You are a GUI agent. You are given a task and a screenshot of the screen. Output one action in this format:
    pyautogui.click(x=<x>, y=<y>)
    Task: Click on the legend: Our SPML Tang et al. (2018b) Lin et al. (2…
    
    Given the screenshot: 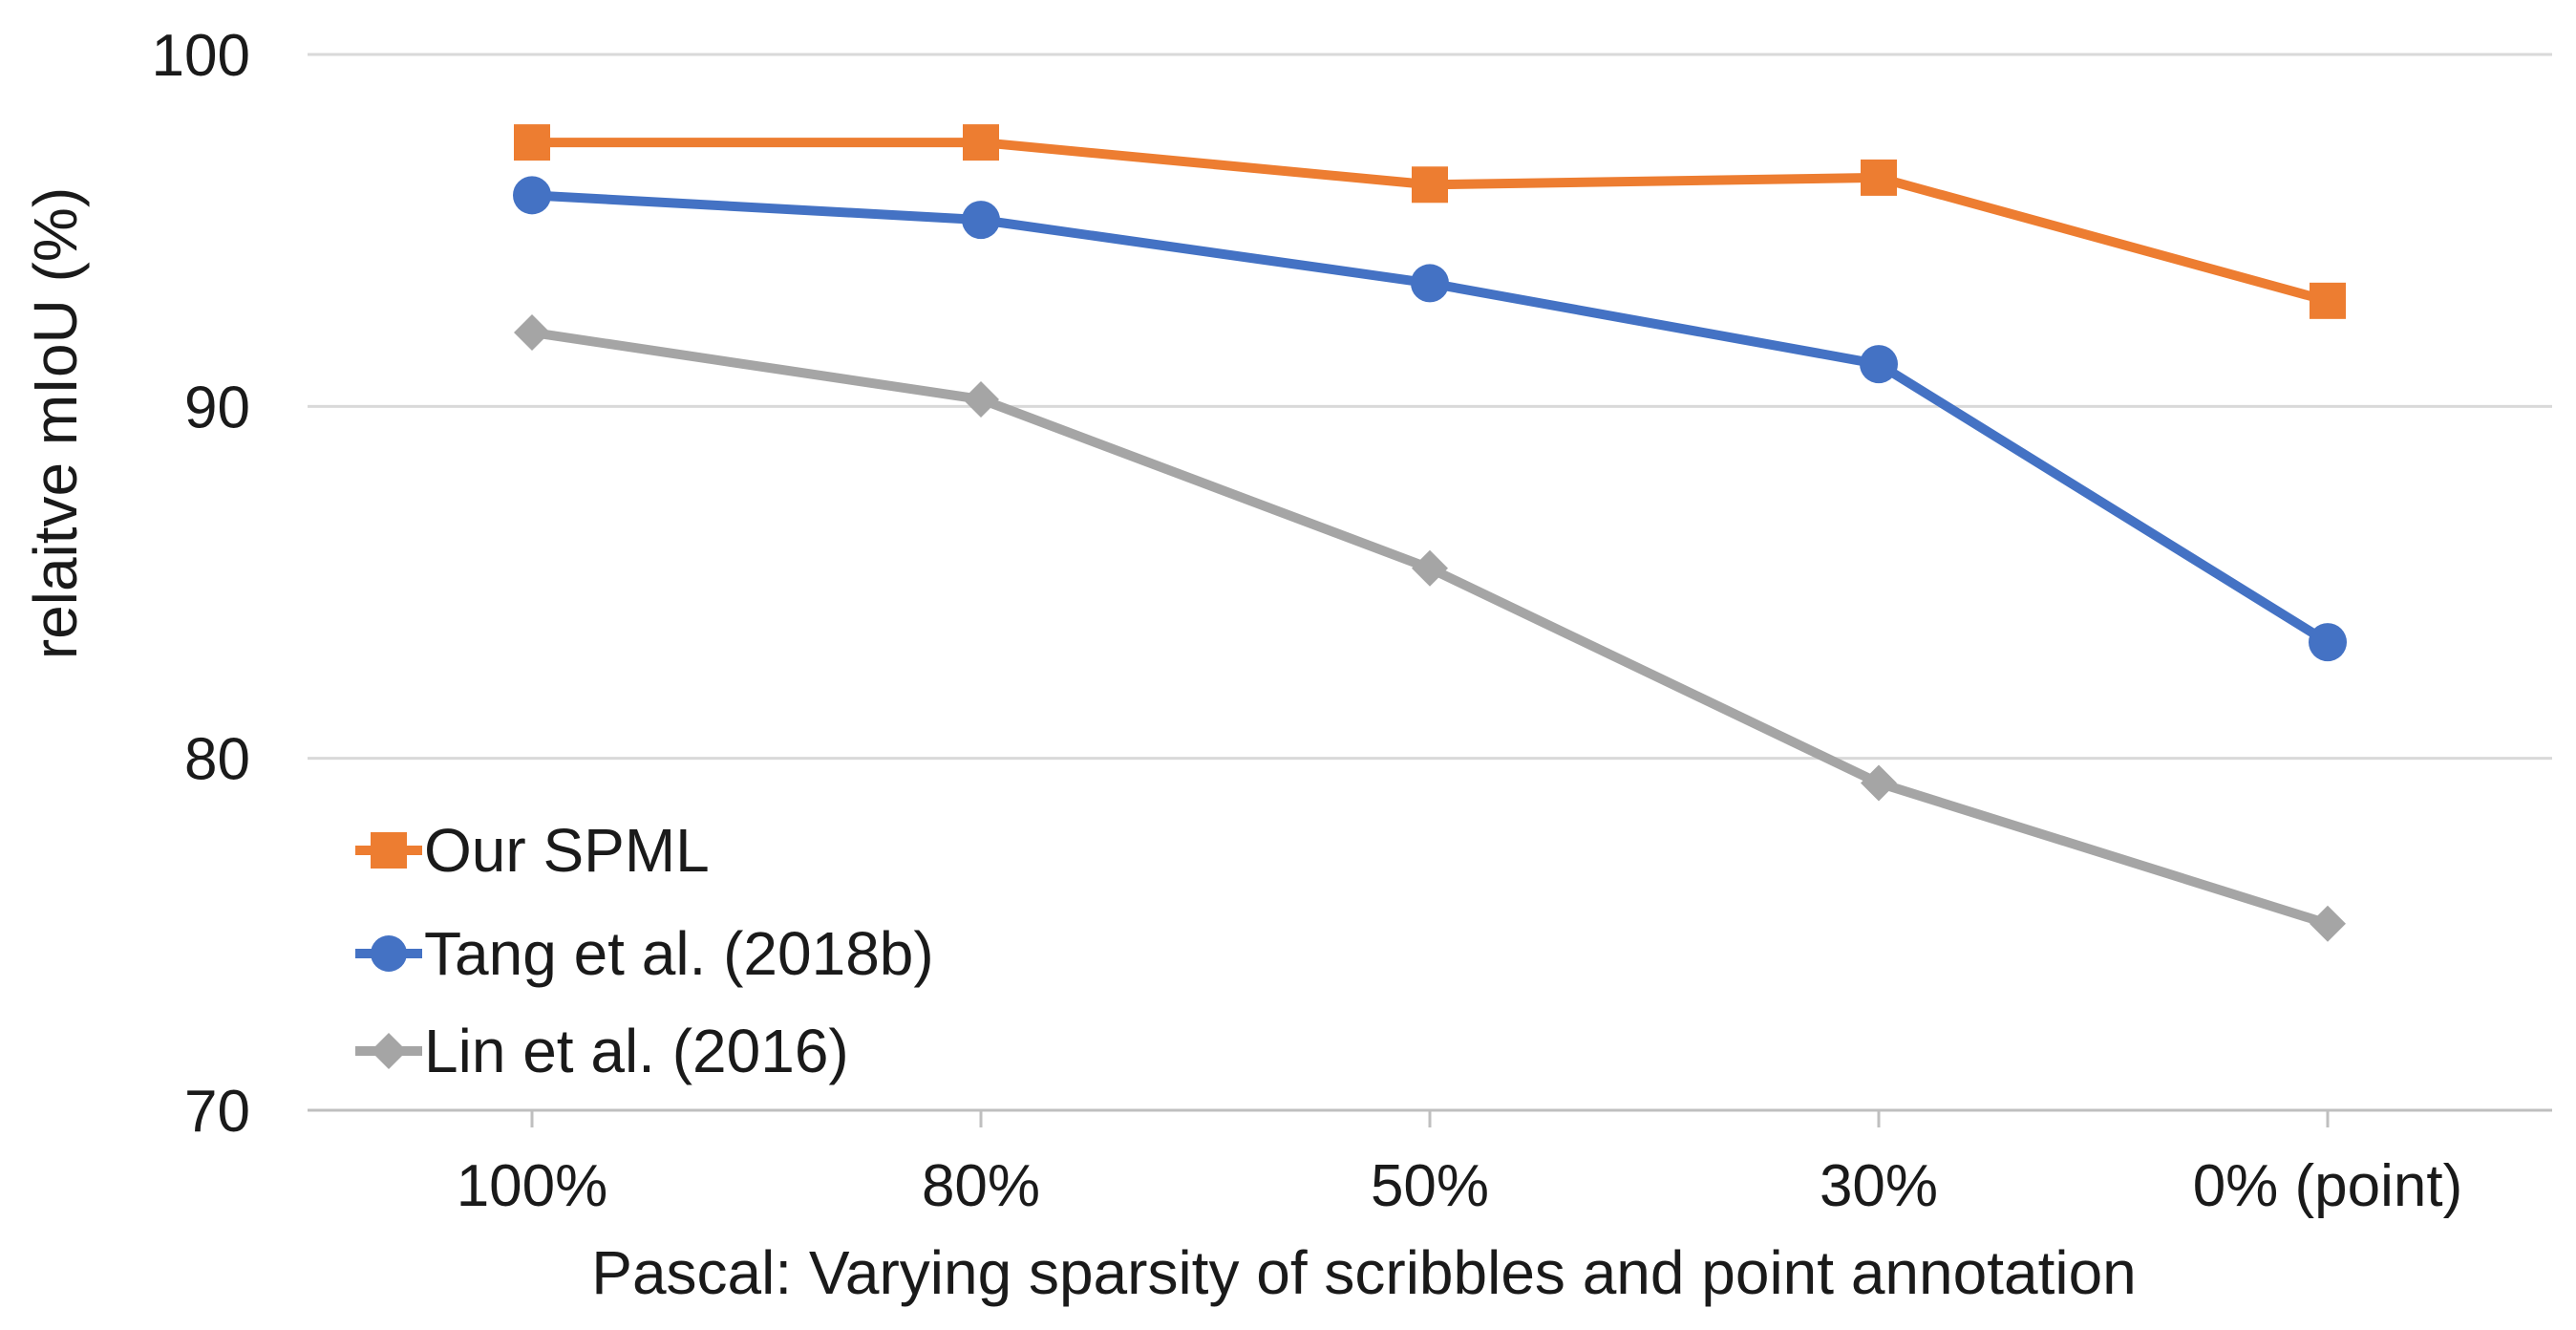 What is the action you would take?
    pyautogui.click(x=644, y=950)
    